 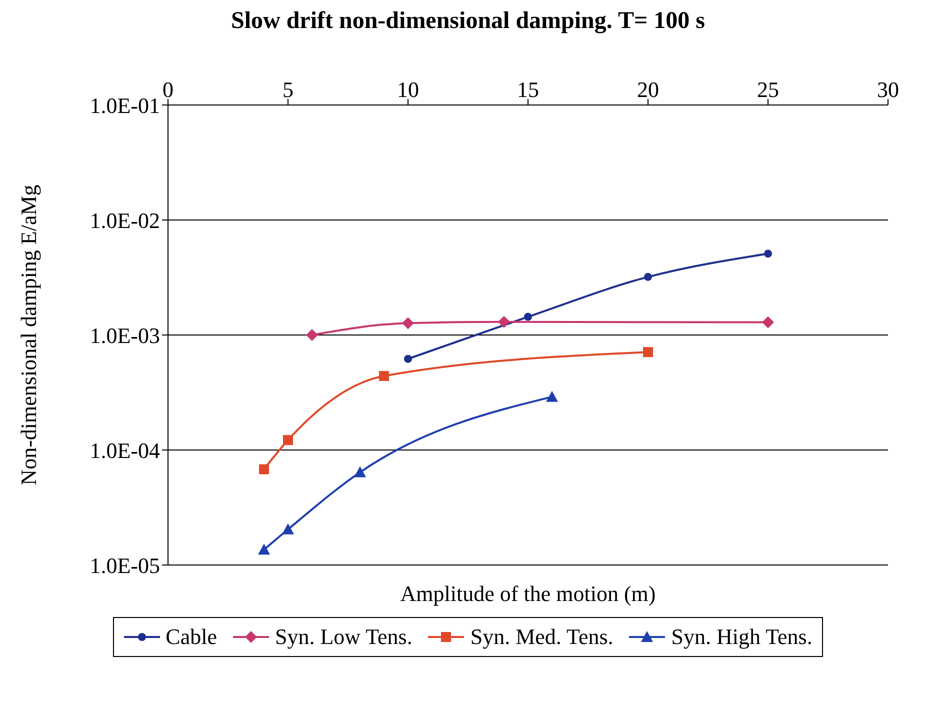 I want to click on legend-label: Syn. Low Tens., so click(x=343, y=637).